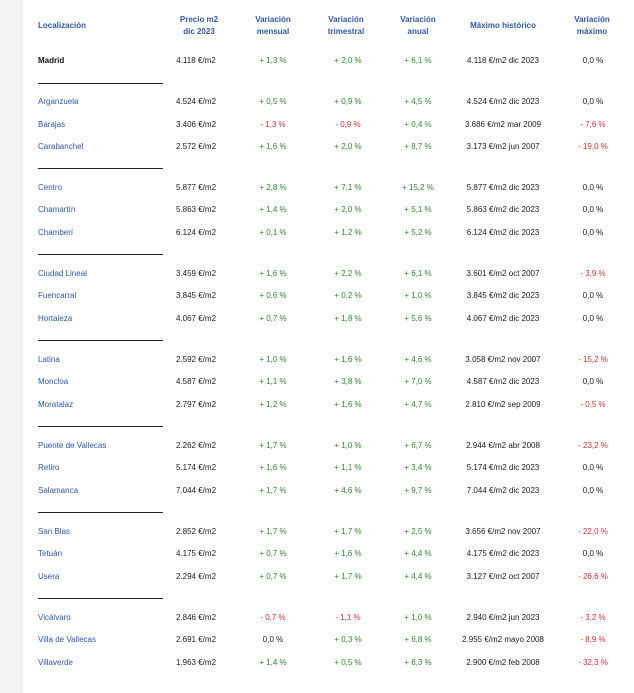 This screenshot has width=634, height=693. I want to click on location-link: Ciudad Lineal, so click(62, 273).